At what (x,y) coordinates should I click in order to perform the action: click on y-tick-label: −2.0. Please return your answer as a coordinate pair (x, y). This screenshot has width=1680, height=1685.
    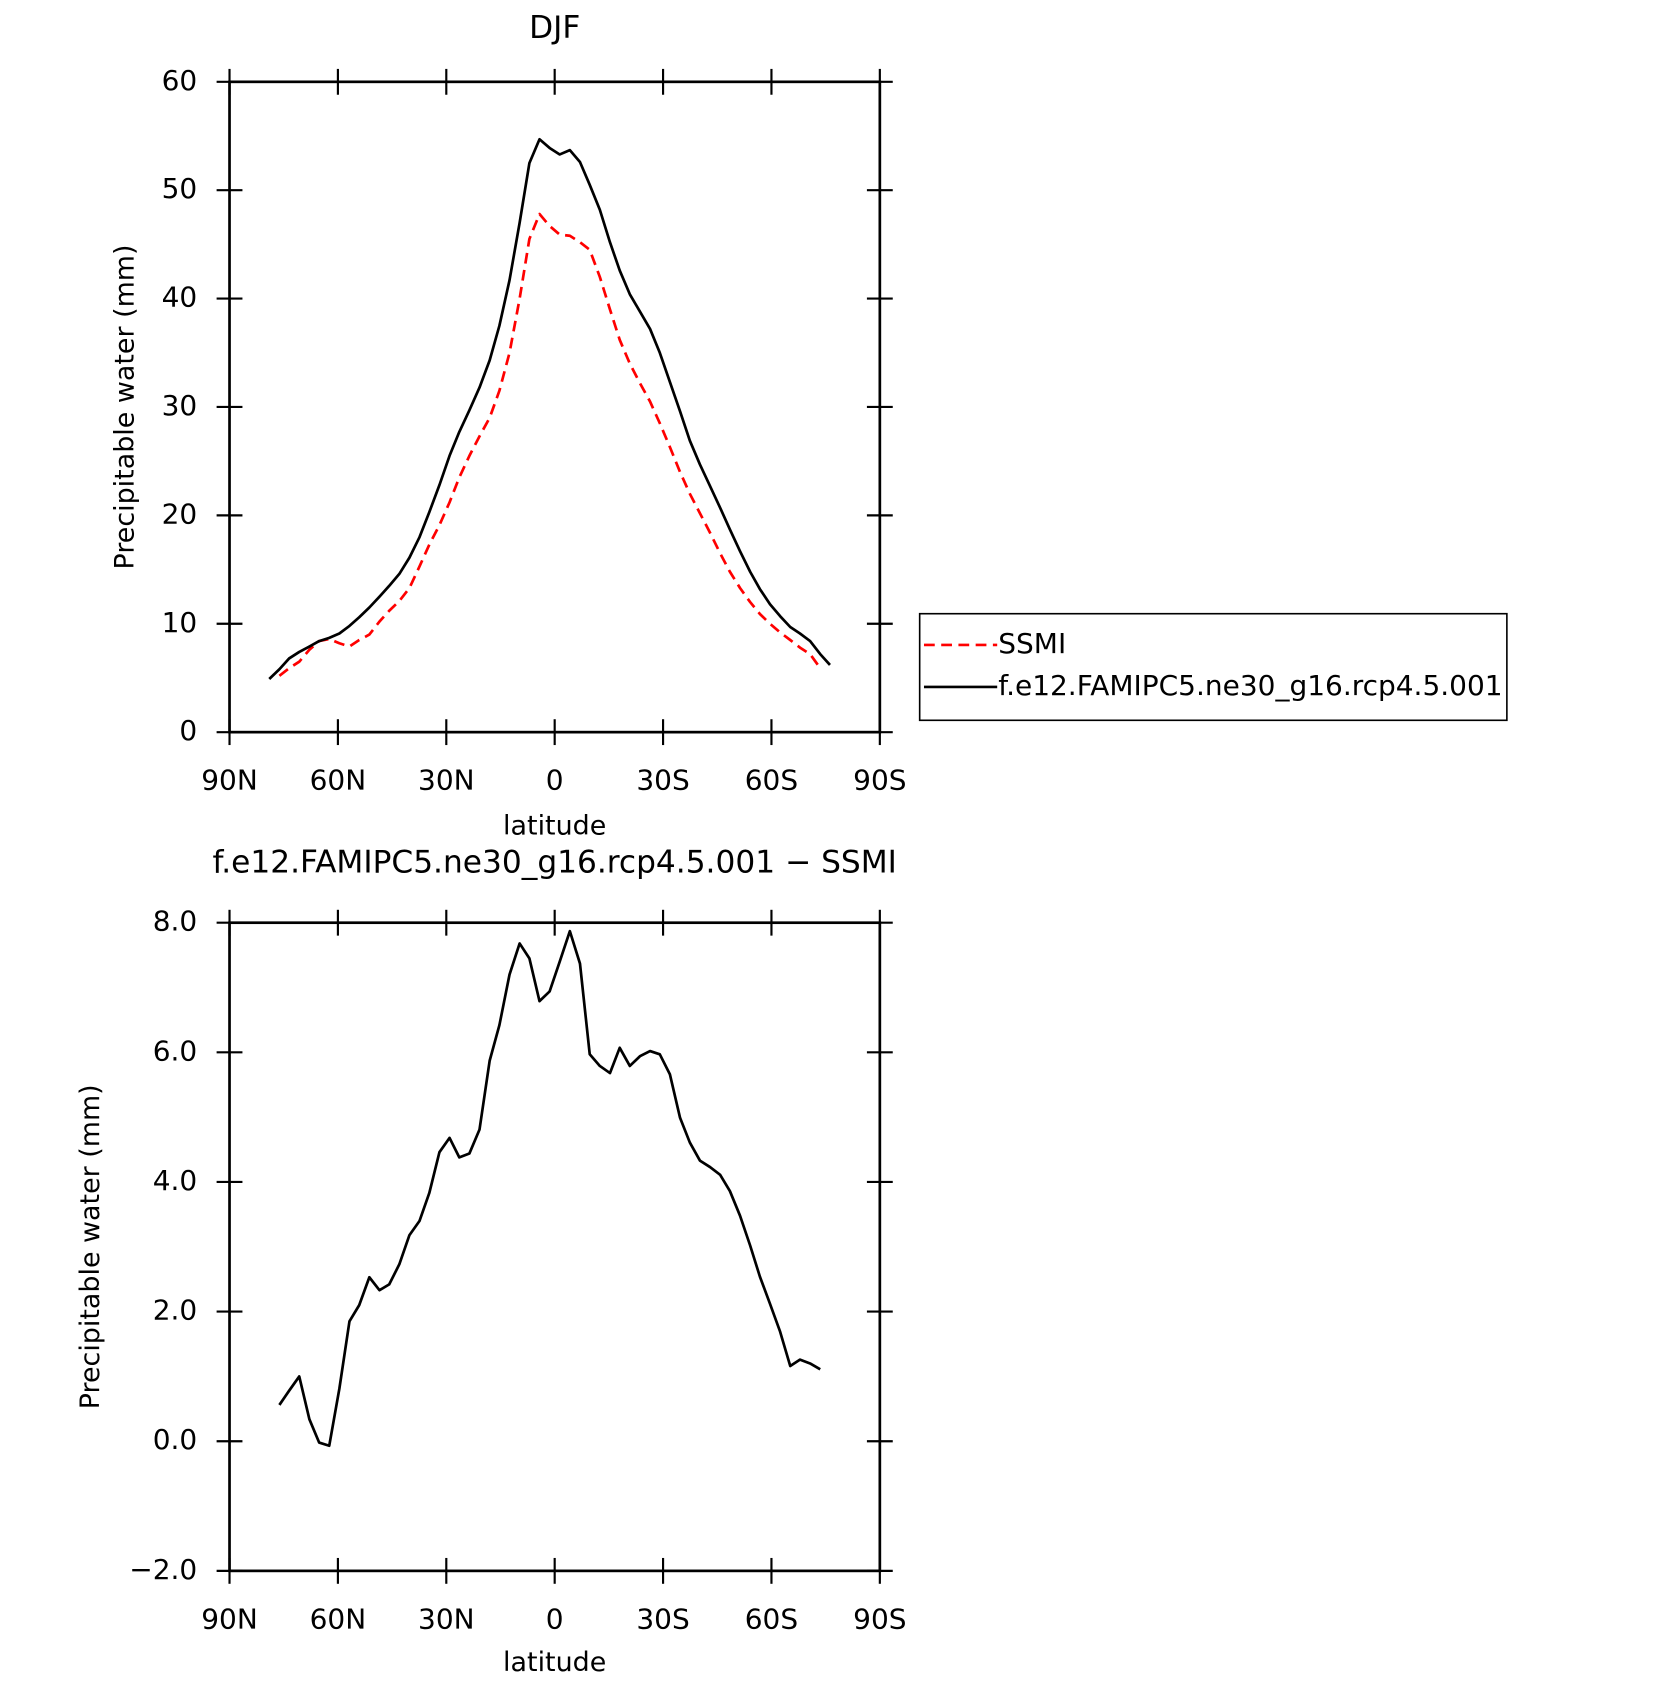
    Looking at the image, I should click on (163, 1569).